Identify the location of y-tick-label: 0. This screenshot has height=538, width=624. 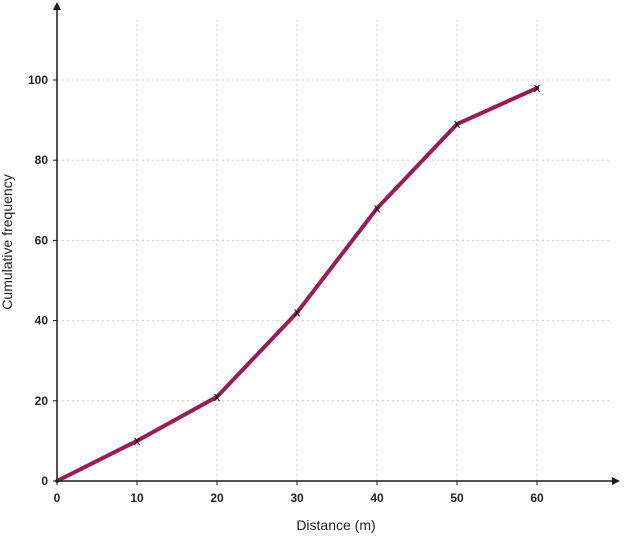
(44, 481).